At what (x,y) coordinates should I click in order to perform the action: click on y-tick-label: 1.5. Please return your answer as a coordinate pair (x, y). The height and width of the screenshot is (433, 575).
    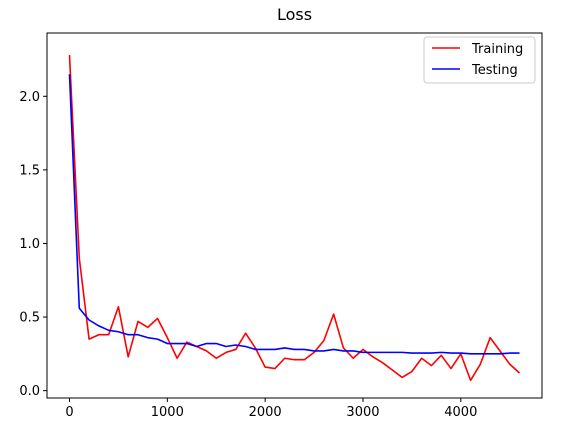
    Looking at the image, I should click on (29, 170).